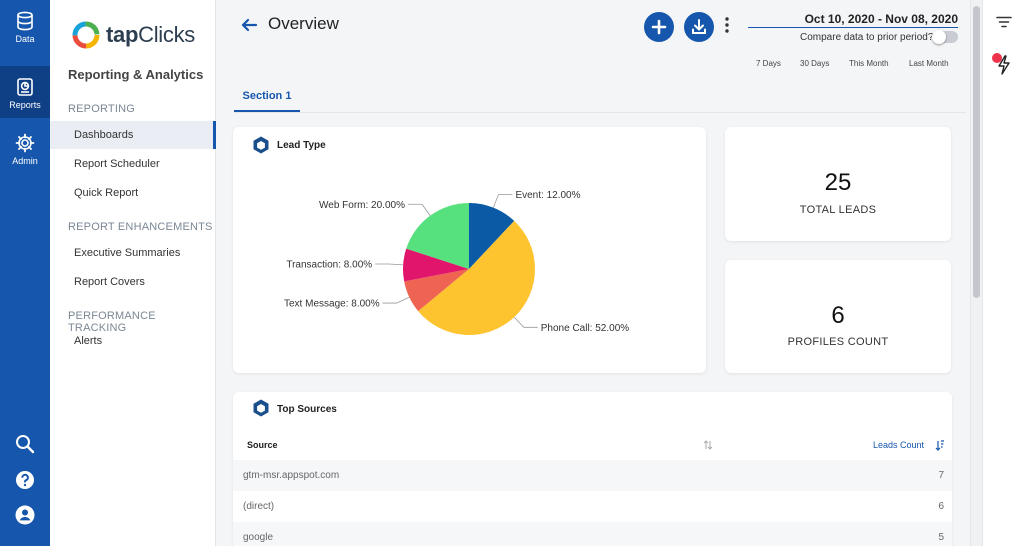 This screenshot has height=546, width=1024. Describe the element at coordinates (1004, 65) in the screenshot. I see `lightning-icon` at that location.